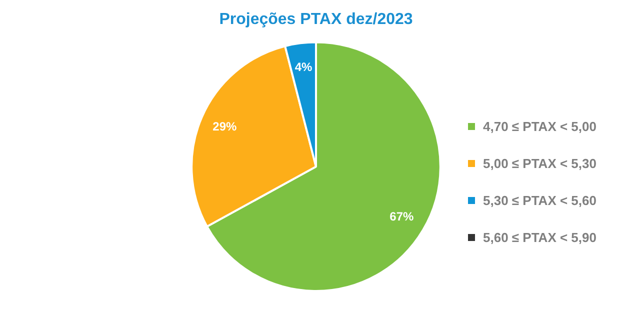 This screenshot has width=632, height=330. Describe the element at coordinates (303, 67) in the screenshot. I see `data-label: 4%` at that location.